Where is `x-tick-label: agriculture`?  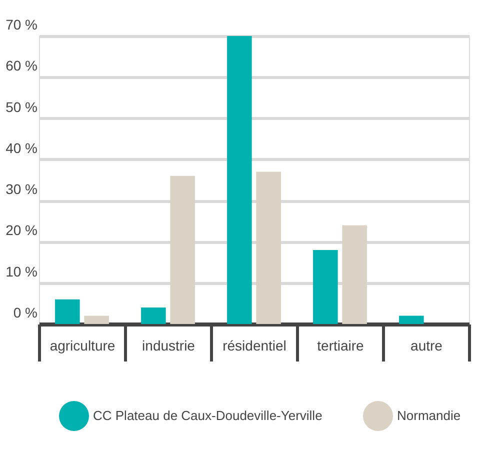 x-tick-label: agriculture is located at coordinates (83, 346).